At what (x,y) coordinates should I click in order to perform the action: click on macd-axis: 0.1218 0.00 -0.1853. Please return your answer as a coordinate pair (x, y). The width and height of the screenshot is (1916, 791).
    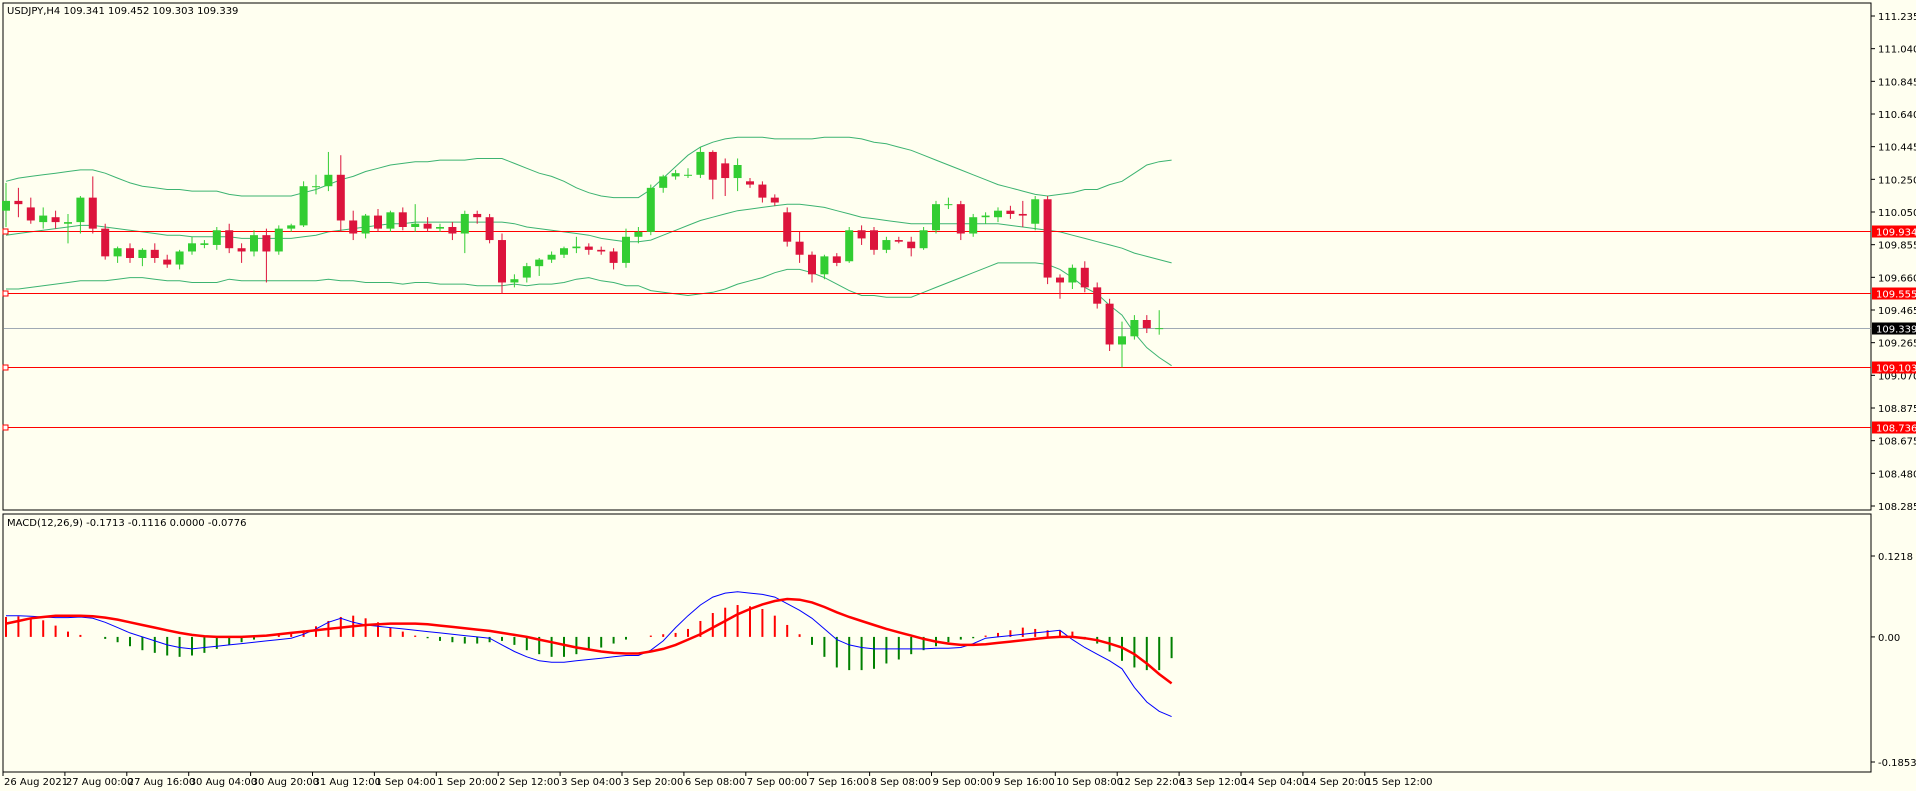
    Looking at the image, I should click on (1893, 660).